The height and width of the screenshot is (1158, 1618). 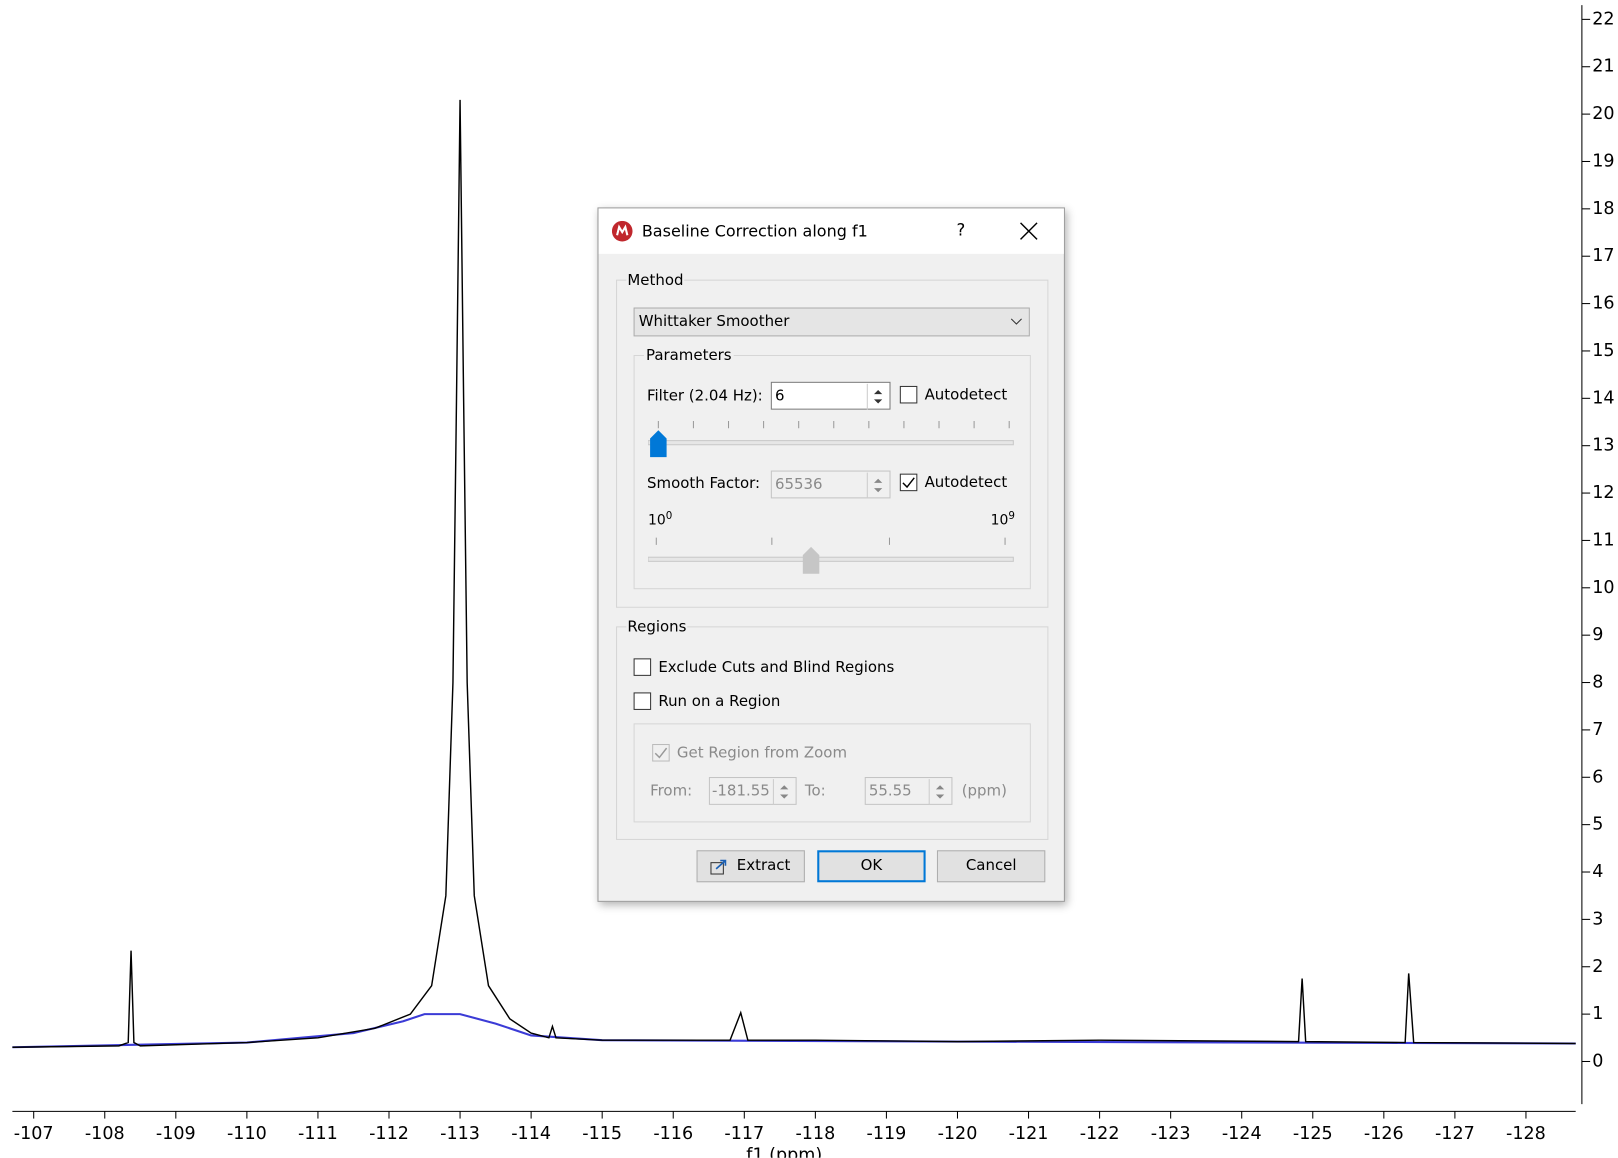 What do you see at coordinates (754, 231) in the screenshot?
I see `dialog-title: Baseline Correction along f1` at bounding box center [754, 231].